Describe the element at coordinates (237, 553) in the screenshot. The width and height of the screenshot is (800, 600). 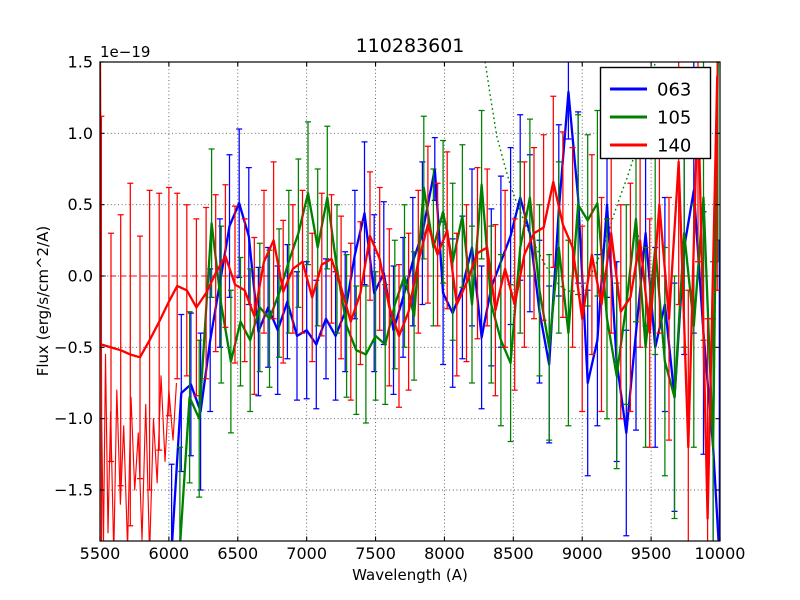
I see `x-tick-label: 6500` at that location.